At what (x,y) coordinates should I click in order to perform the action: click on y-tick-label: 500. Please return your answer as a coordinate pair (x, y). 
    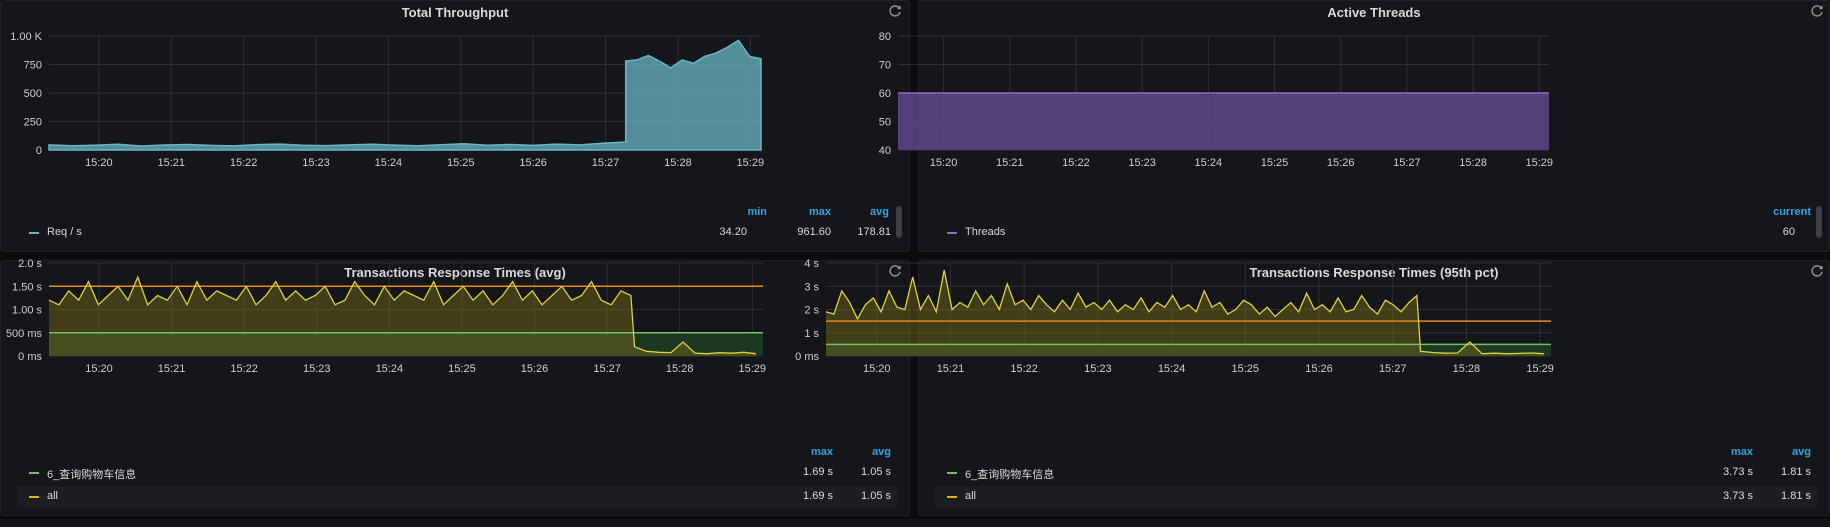
    Looking at the image, I should click on (33, 94).